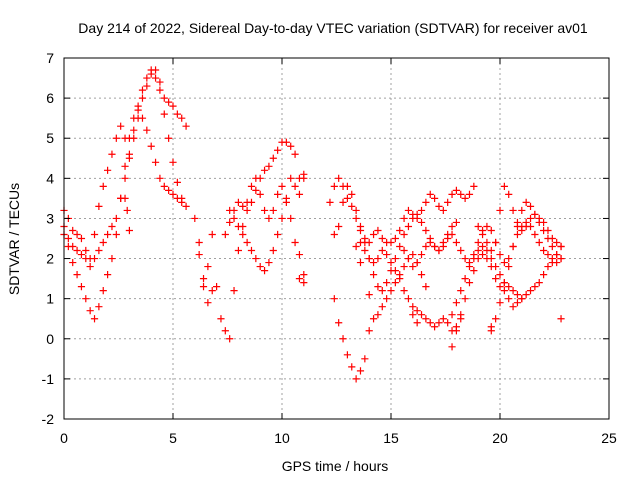  What do you see at coordinates (282, 438) in the screenshot?
I see `x-tick-label: 10` at bounding box center [282, 438].